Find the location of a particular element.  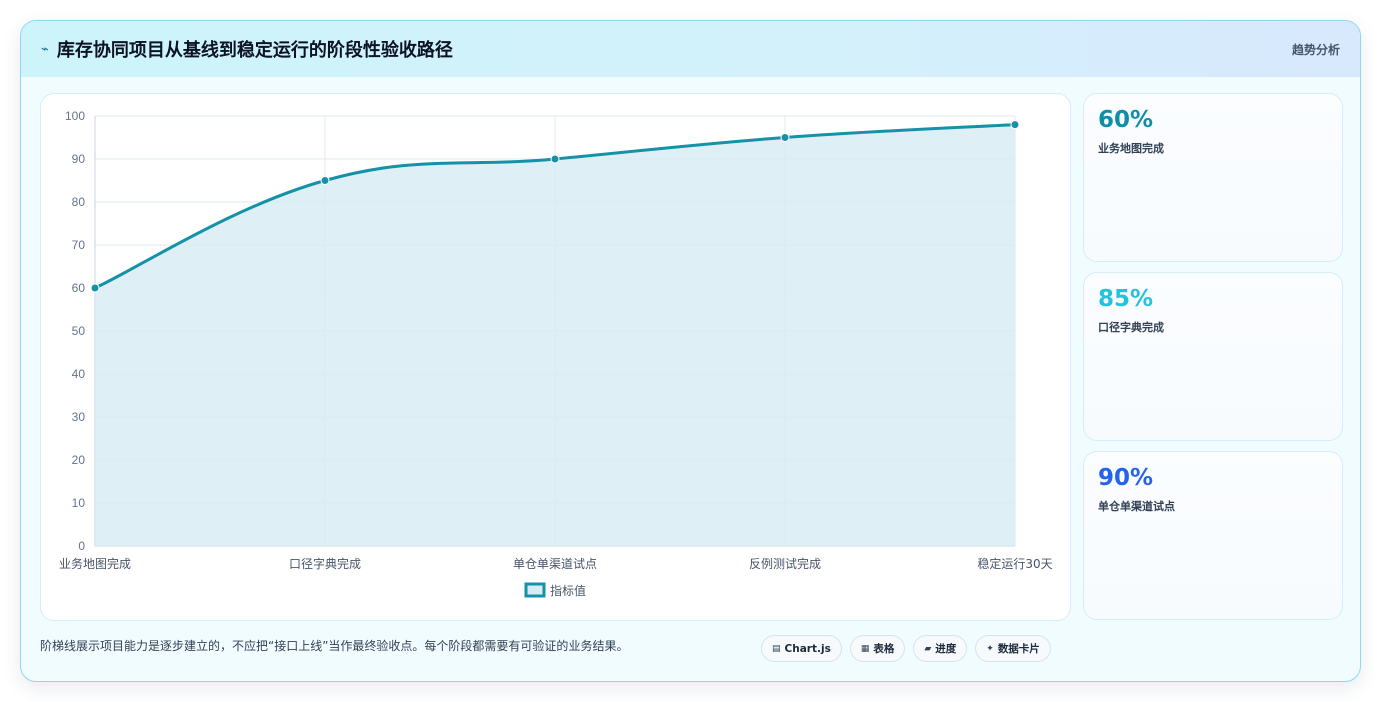

stat-label: 业务地图完成 is located at coordinates (1131, 148).